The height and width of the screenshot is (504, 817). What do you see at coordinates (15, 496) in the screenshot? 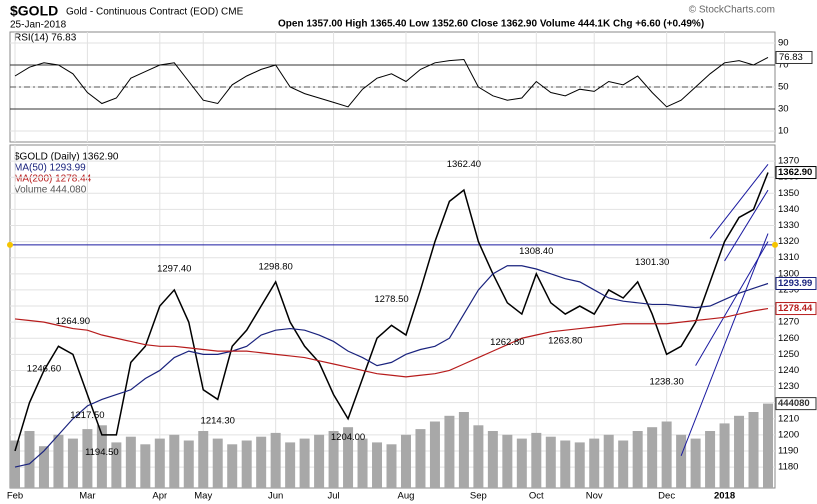
I see `x-tick-label: Feb` at bounding box center [15, 496].